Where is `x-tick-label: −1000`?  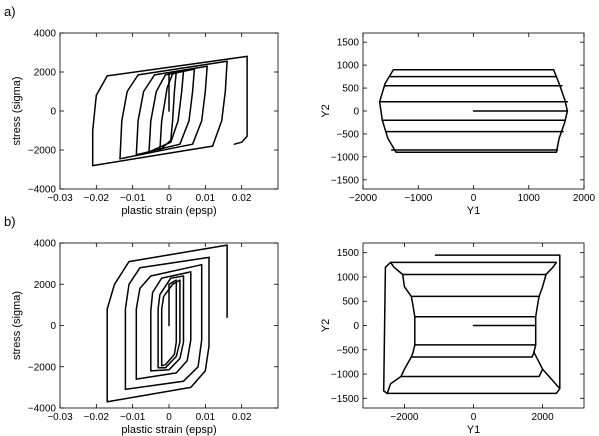 x-tick-label: −1000 is located at coordinates (418, 198).